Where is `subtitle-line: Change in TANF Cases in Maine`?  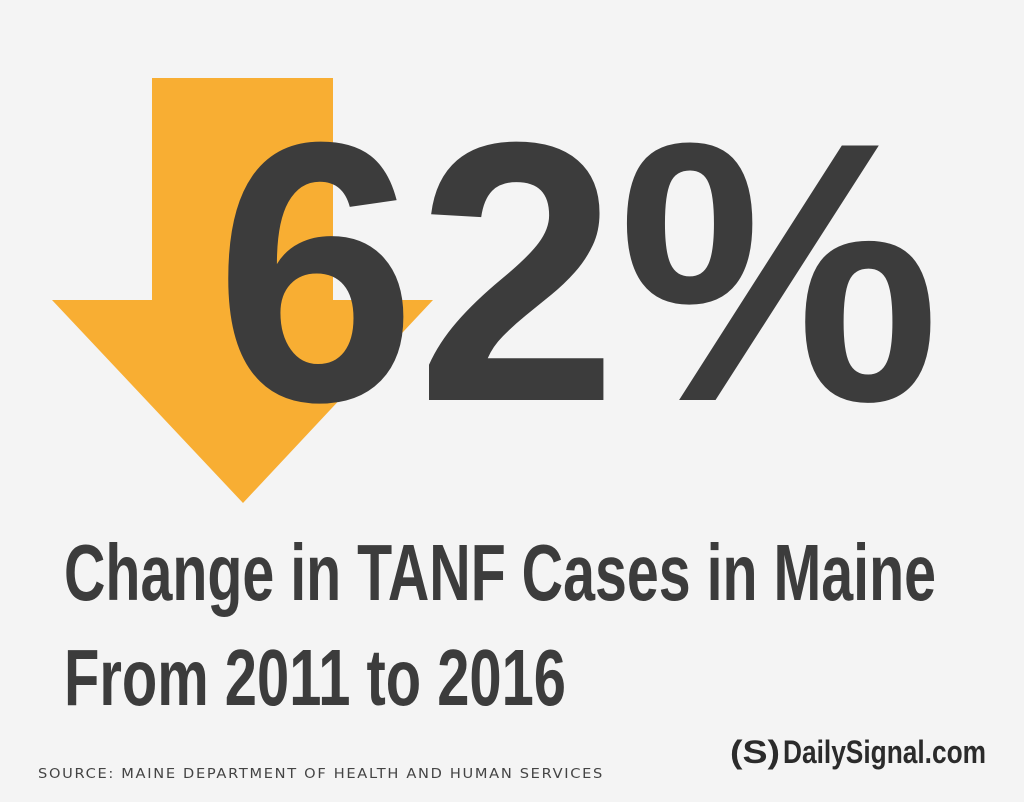
subtitle-line: Change in TANF Cases in Maine is located at coordinates (500, 572).